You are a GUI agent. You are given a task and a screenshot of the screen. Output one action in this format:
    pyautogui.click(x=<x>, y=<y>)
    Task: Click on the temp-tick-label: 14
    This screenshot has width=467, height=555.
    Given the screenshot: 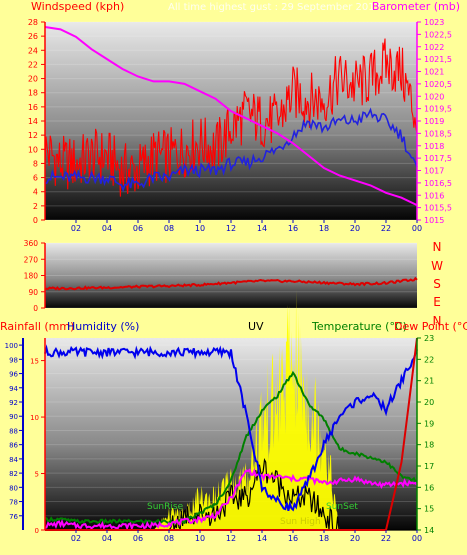 What is the action you would take?
    pyautogui.click(x=429, y=530)
    